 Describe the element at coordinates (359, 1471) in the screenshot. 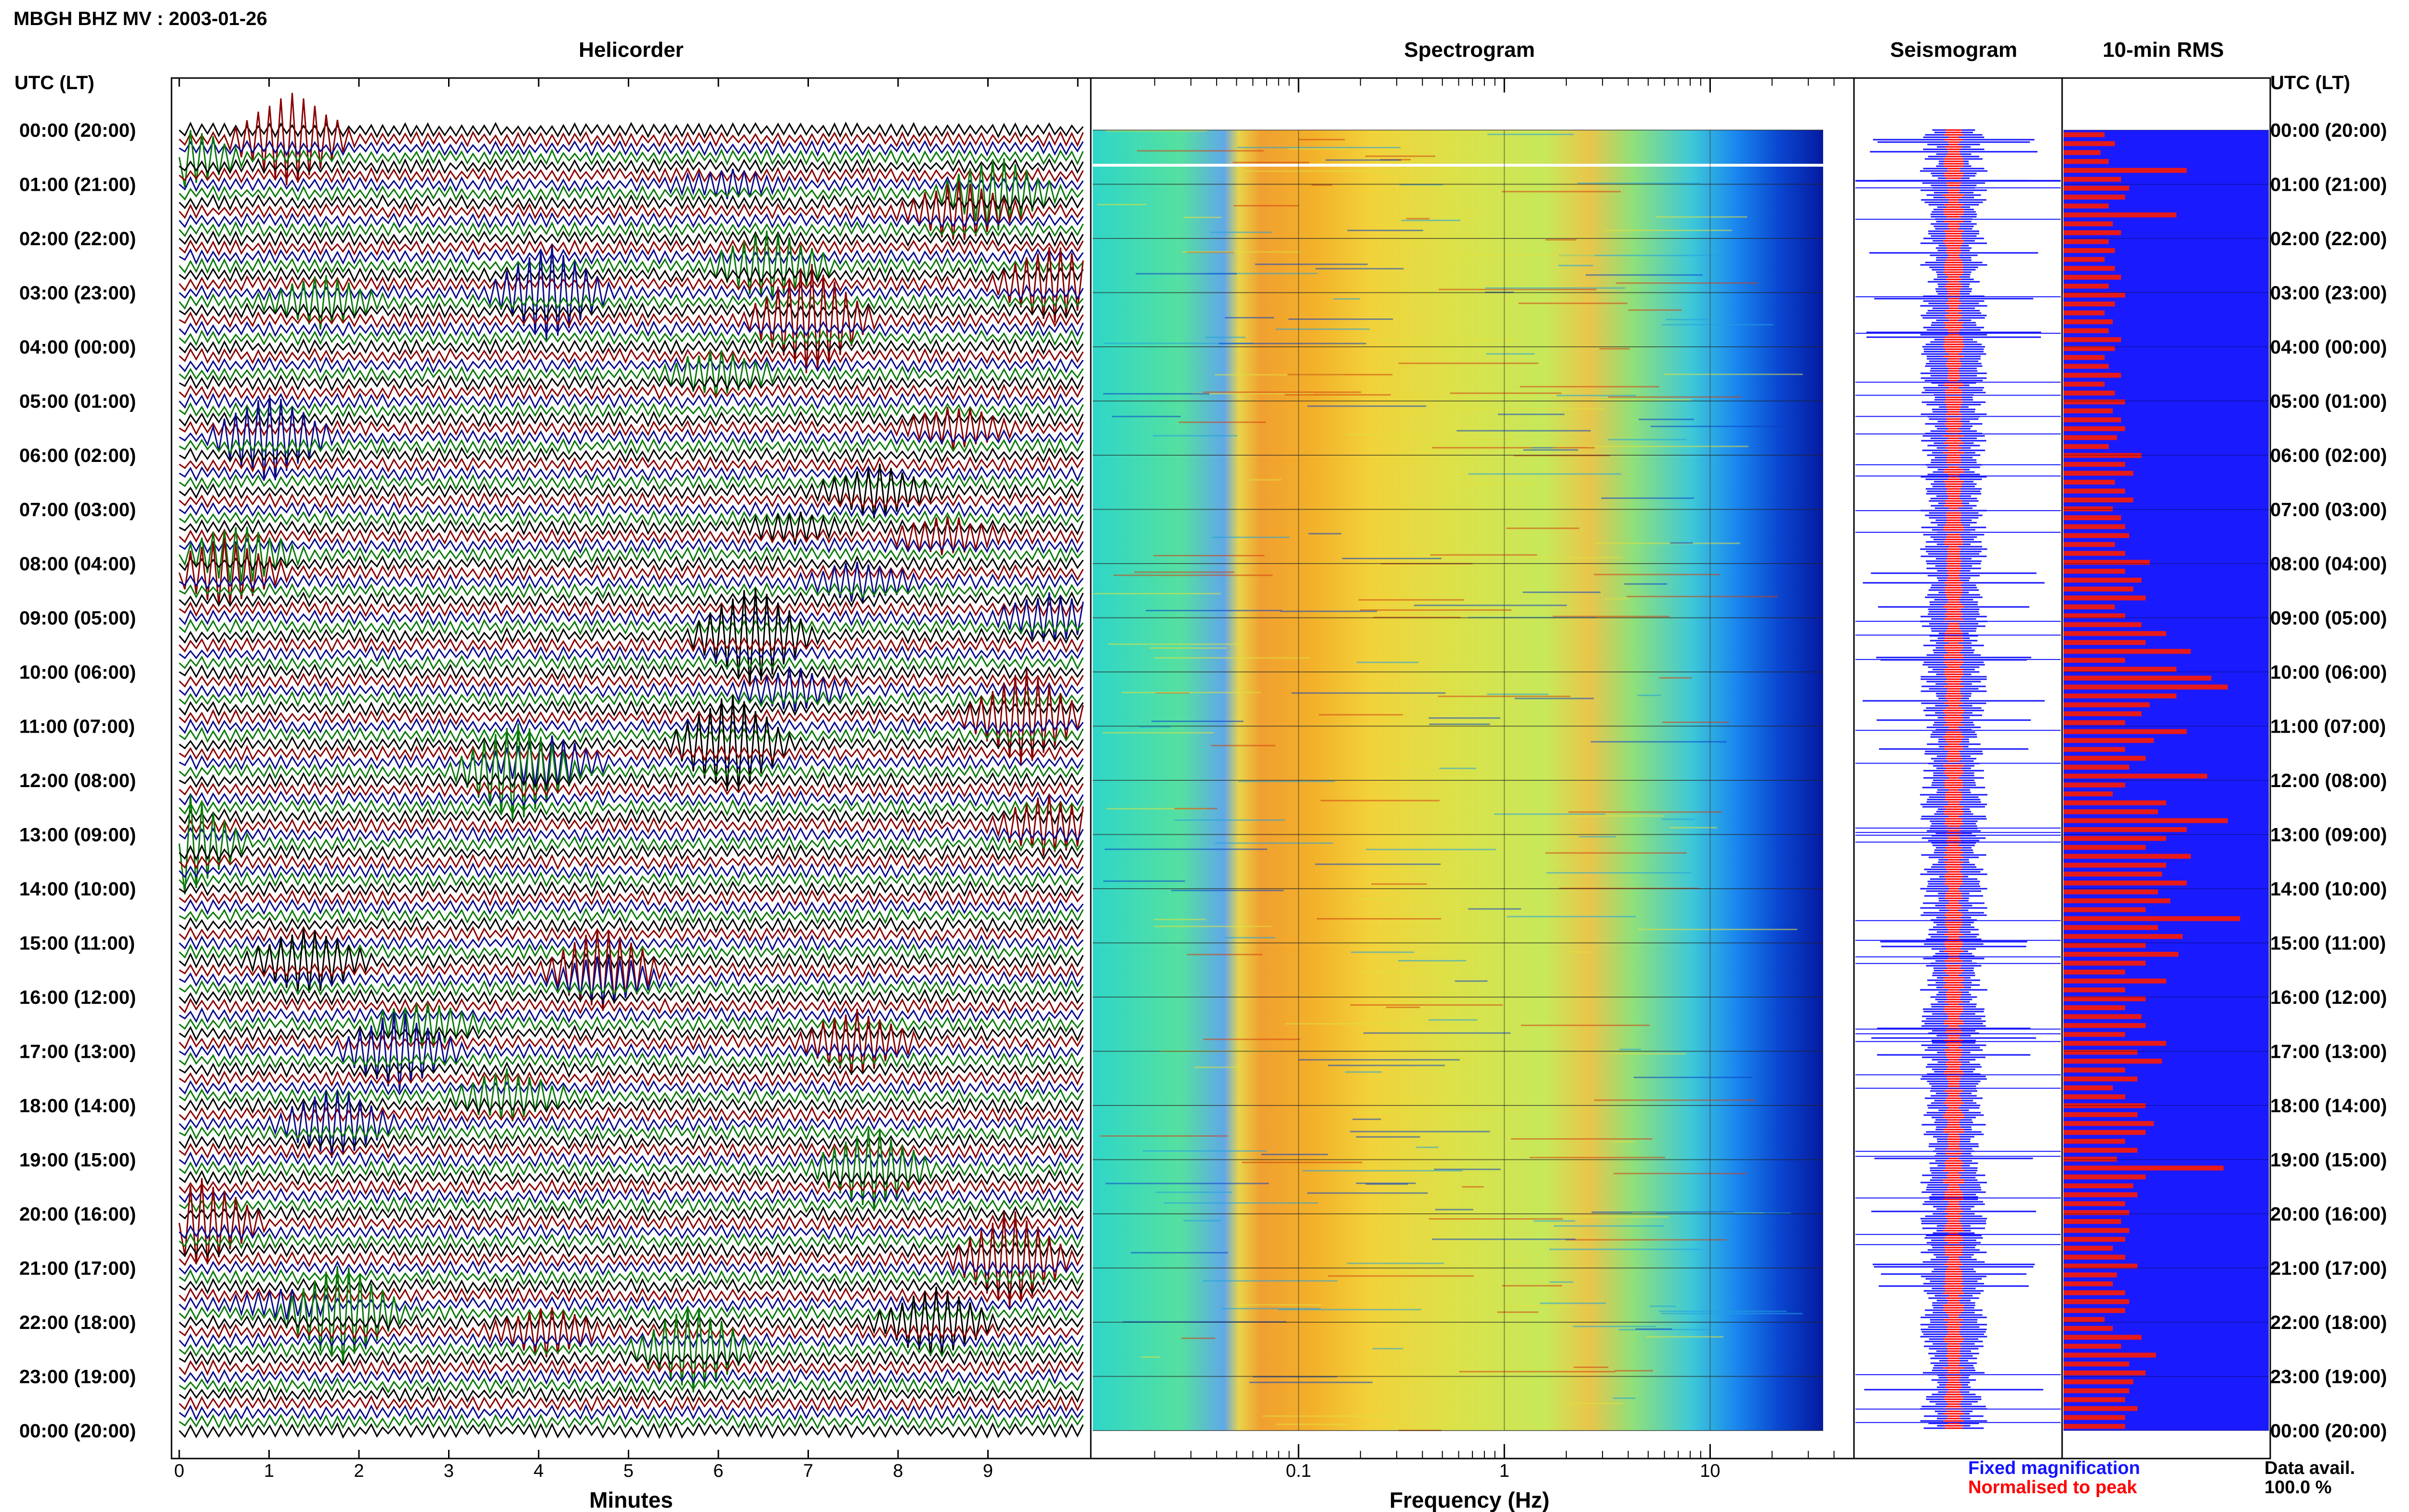

I see `helicorder-x-tick-label: 2` at that location.